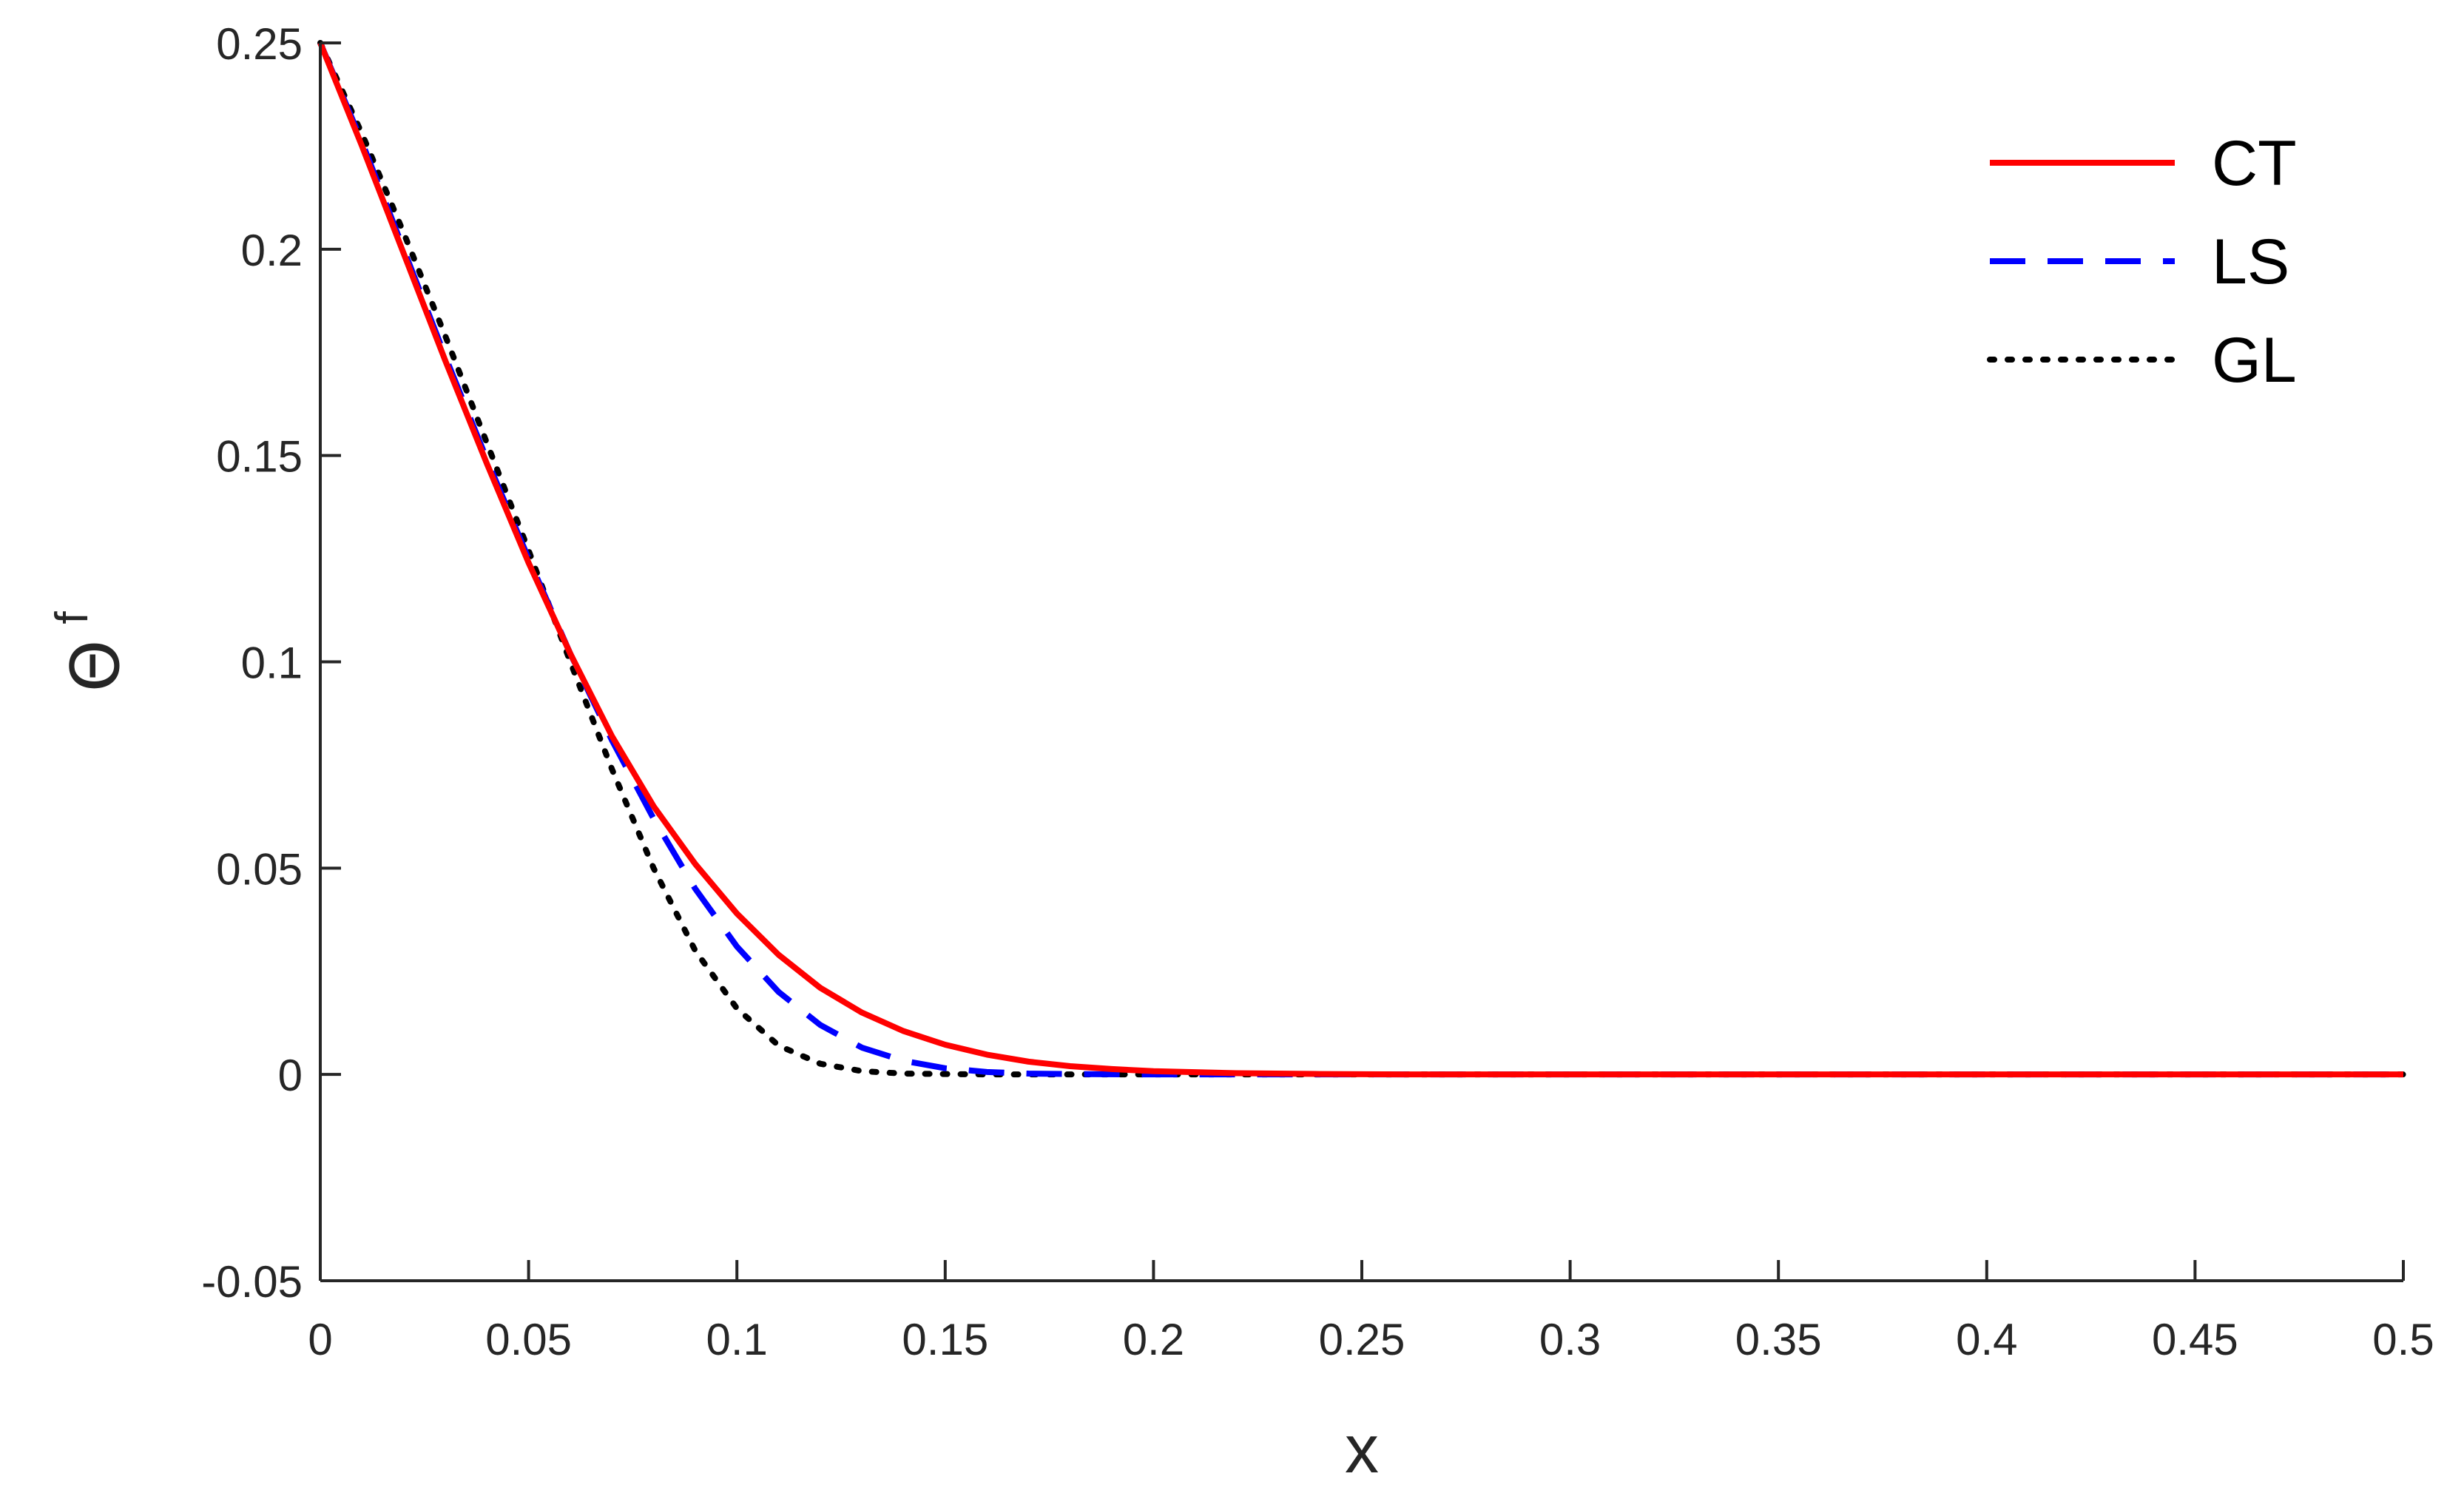 The height and width of the screenshot is (1499, 2464). Describe the element at coordinates (528, 1339) in the screenshot. I see `x-tick-label: 0.05` at that location.